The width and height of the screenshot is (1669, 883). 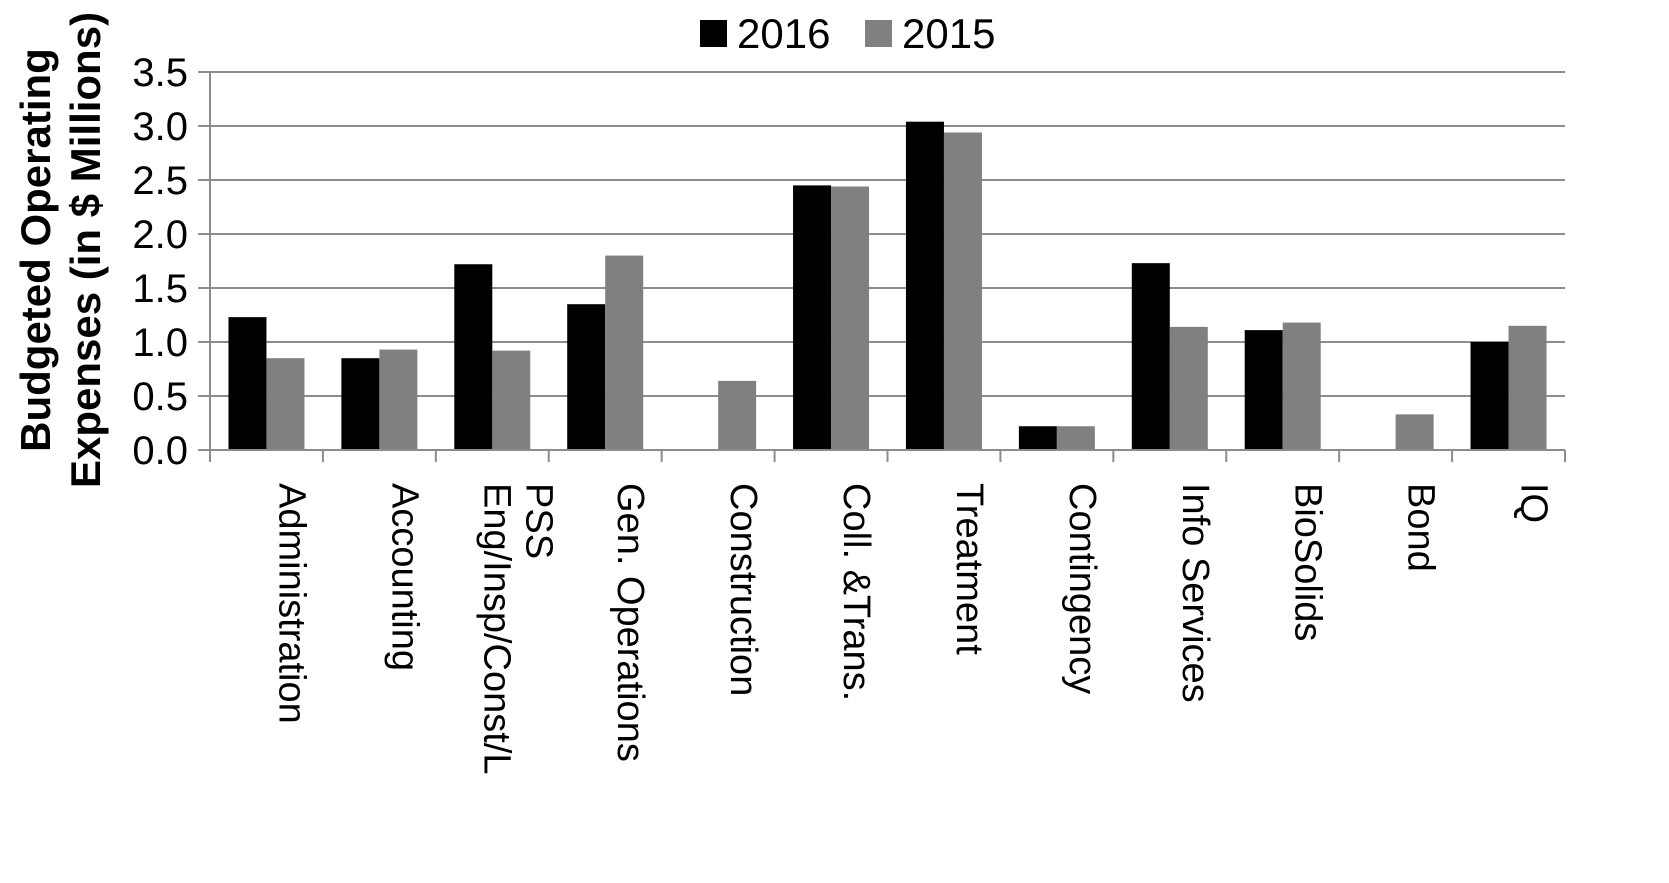 I want to click on y-tick-label: 2.0, so click(x=160, y=235).